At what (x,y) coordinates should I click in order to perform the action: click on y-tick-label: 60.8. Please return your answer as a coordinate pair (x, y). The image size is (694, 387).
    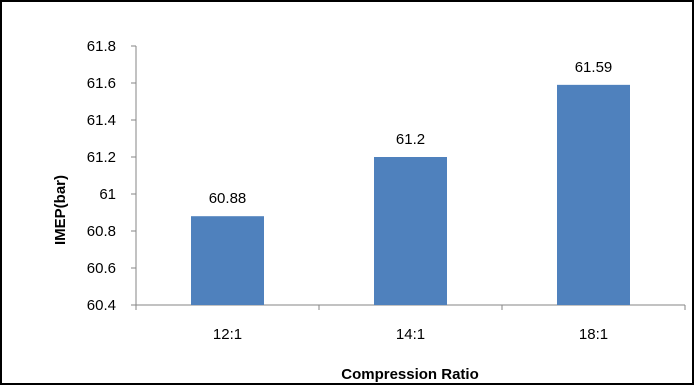
    Looking at the image, I should click on (101, 231).